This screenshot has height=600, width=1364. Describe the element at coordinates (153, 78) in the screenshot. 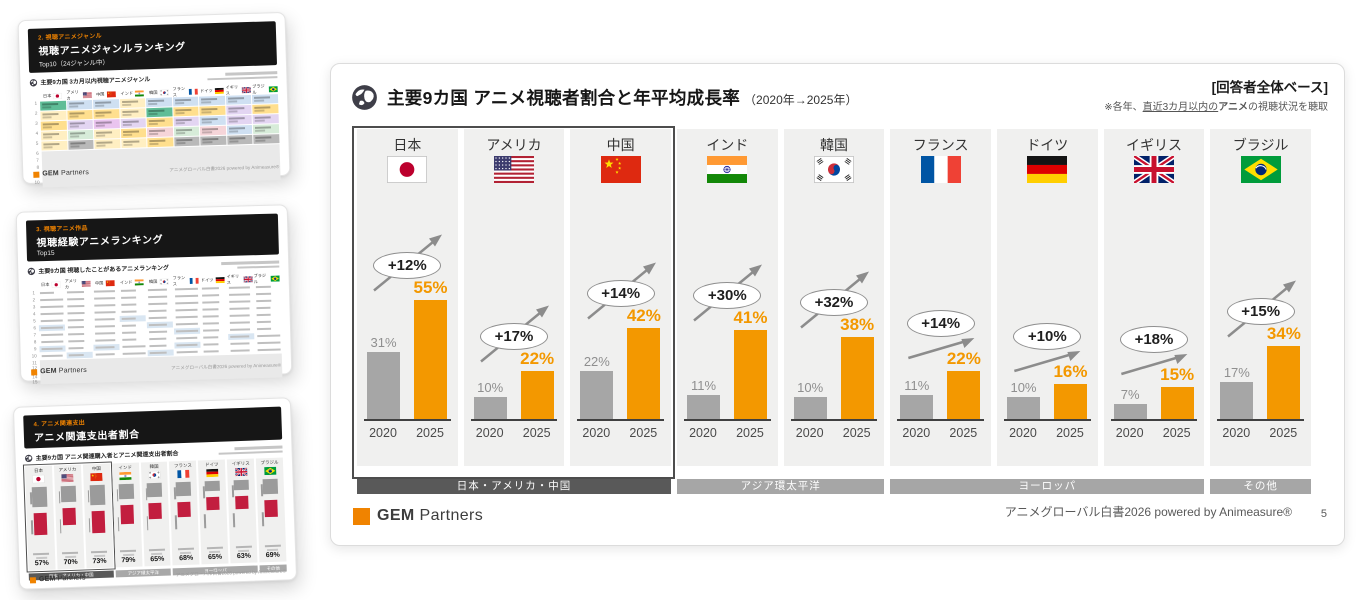

I see `thumb1-caption-row: 主要9カ国 3カ月以内視聴アニメジャンル` at that location.